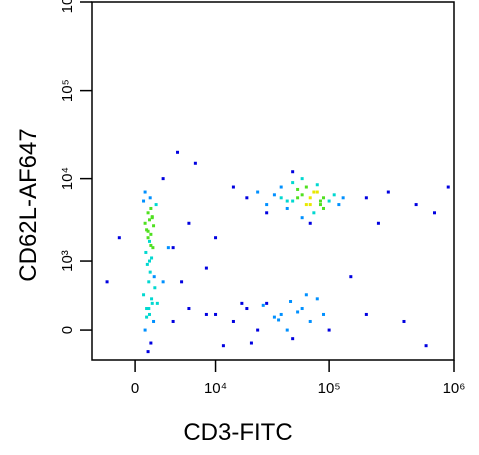 The width and height of the screenshot is (479, 455). Describe the element at coordinates (28, 204) in the screenshot. I see `y-axis-label: CD62L-AF647` at that location.